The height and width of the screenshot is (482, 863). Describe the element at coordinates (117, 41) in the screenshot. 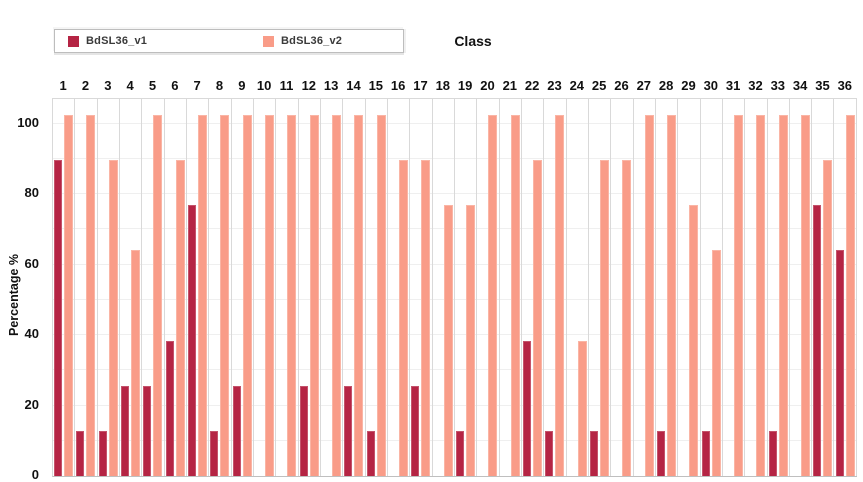

I see `legend-label: BdSL36_v1` at that location.